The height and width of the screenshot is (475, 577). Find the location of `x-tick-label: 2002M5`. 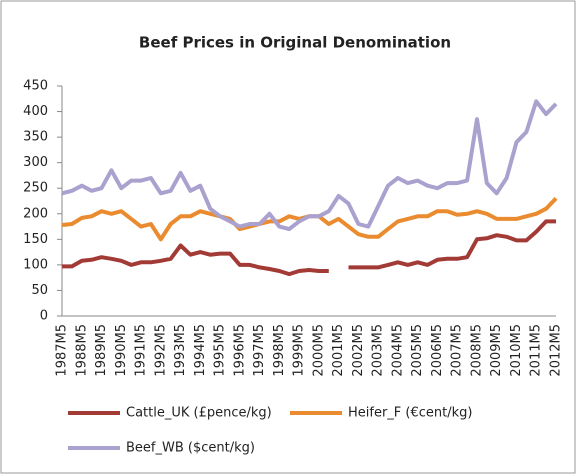

x-tick-label: 2002M5 is located at coordinates (358, 350).